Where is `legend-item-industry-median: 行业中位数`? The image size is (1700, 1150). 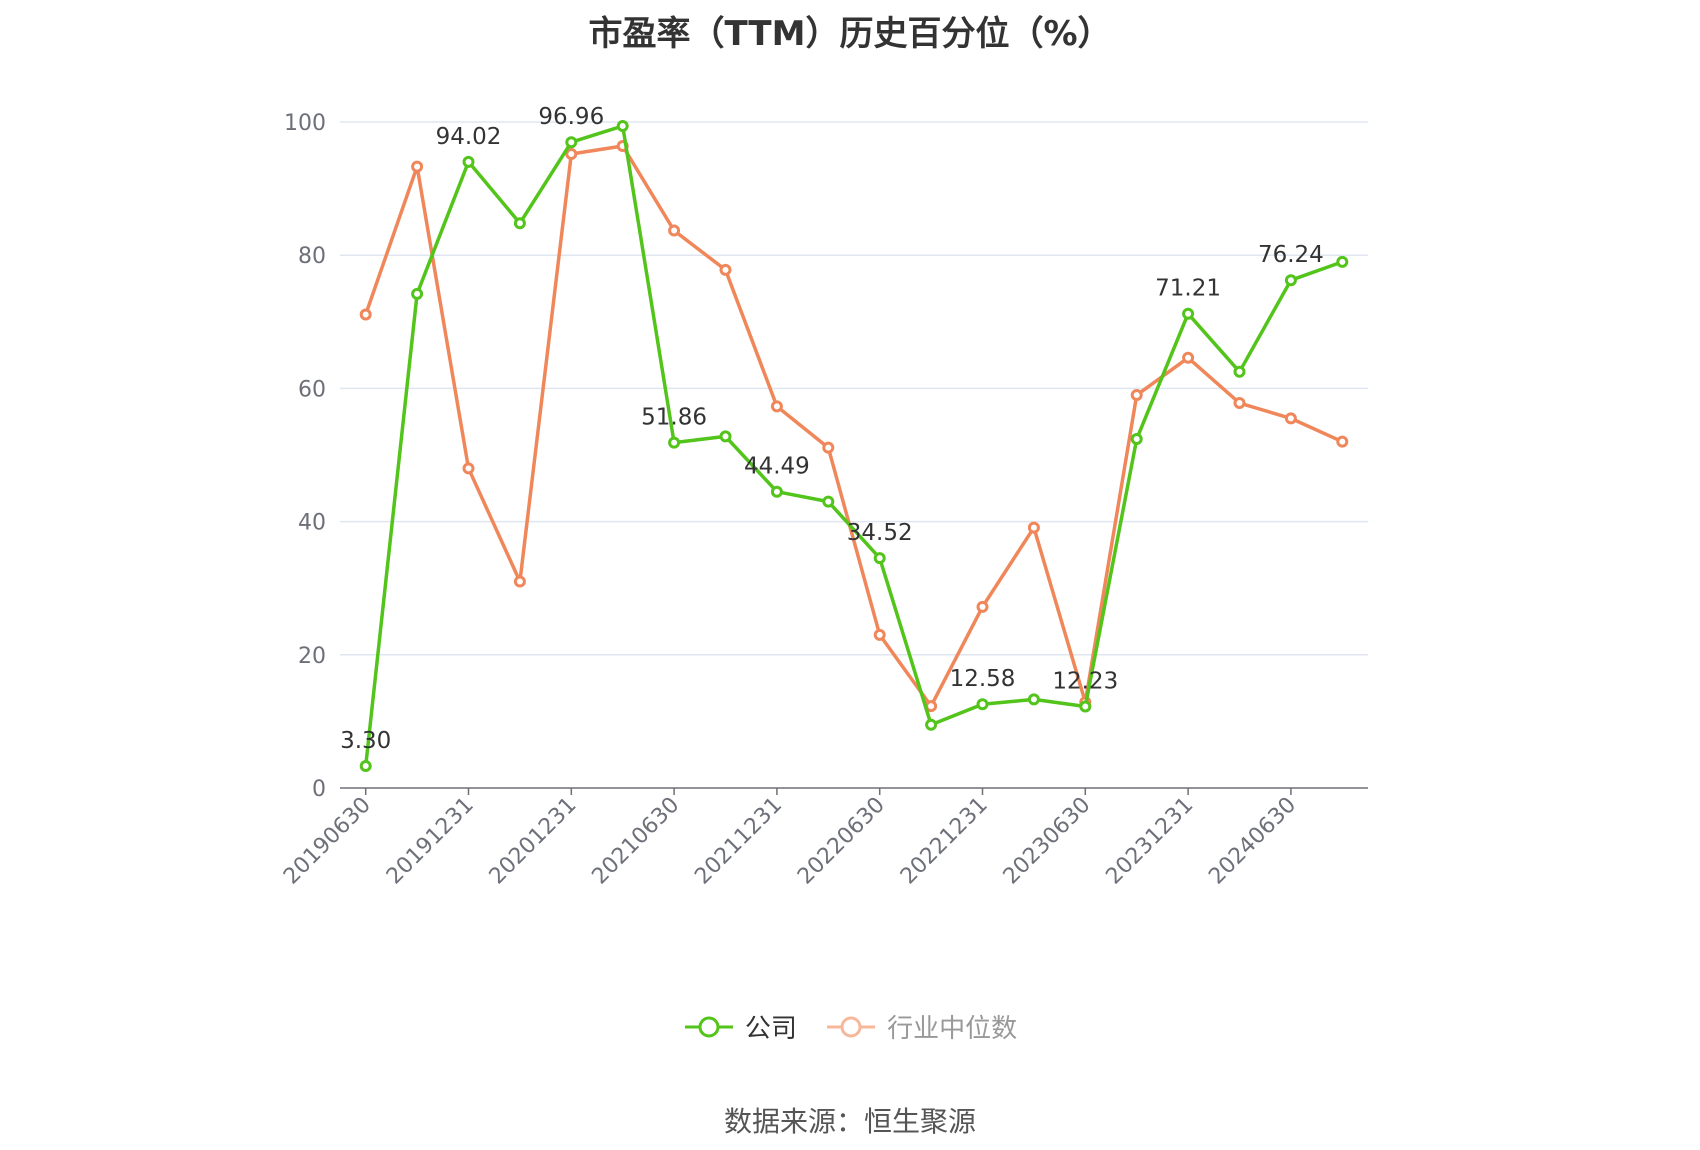 legend-item-industry-median: 行业中位数 is located at coordinates (921, 1026).